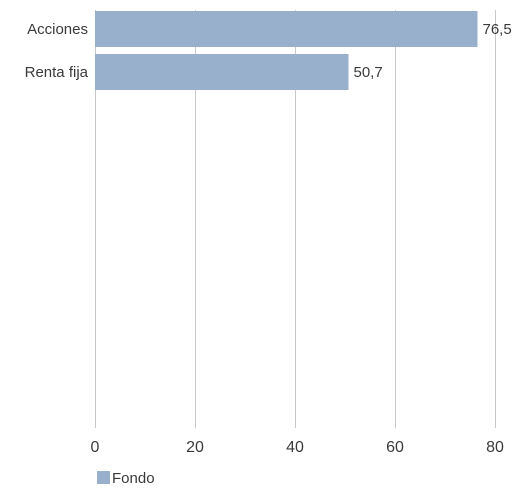 The width and height of the screenshot is (520, 488). I want to click on x-tick-label-0: 0, so click(95, 447).